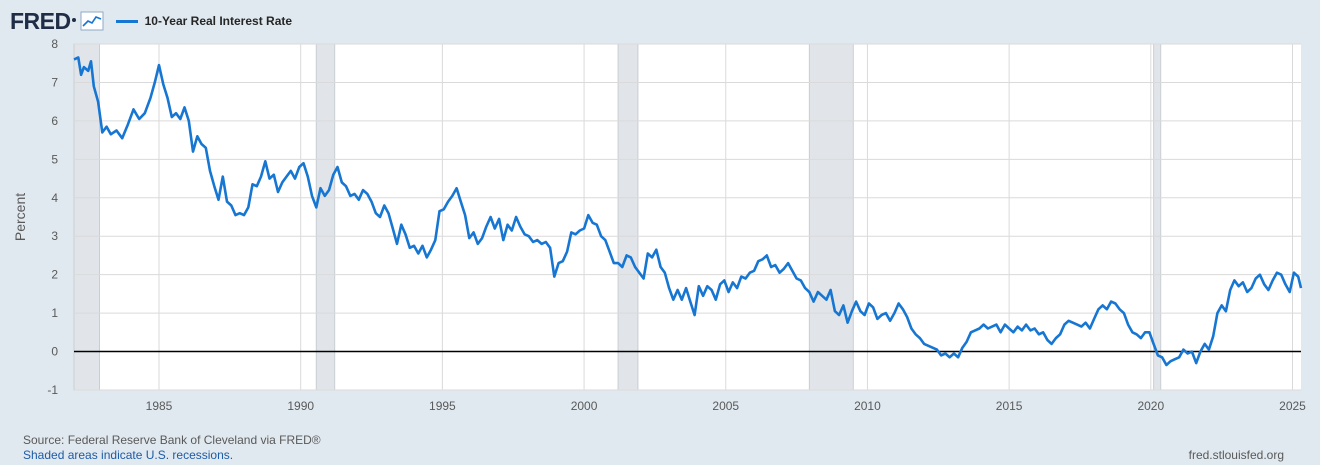  What do you see at coordinates (867, 406) in the screenshot?
I see `x-tick-label: 2010` at bounding box center [867, 406].